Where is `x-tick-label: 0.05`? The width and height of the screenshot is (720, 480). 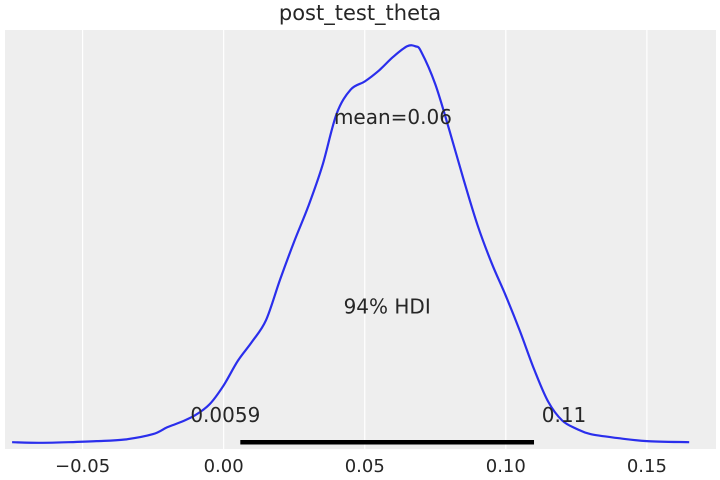
x-tick-label: 0.05 is located at coordinates (365, 466).